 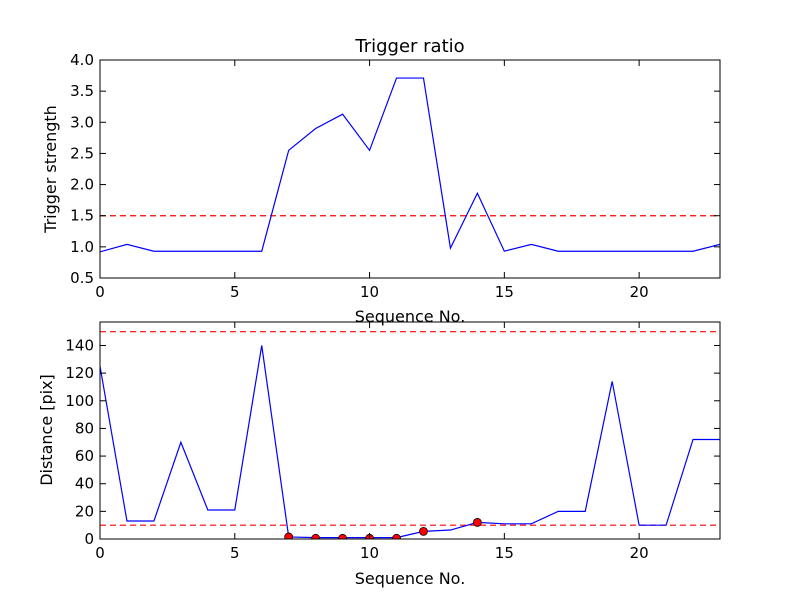 What do you see at coordinates (82, 185) in the screenshot?
I see `y-tick-label: 2.0` at bounding box center [82, 185].